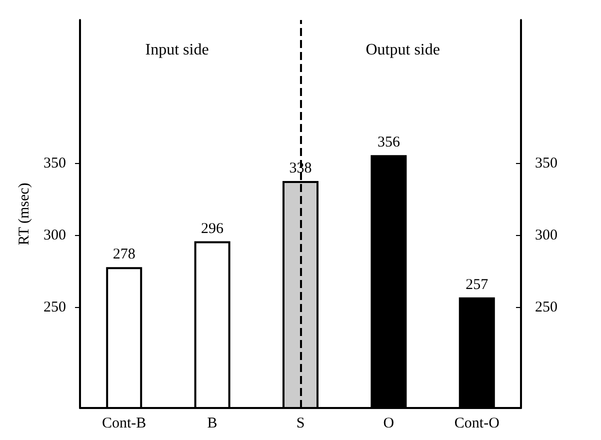 This screenshot has height=440, width=601. I want to click on y2-tick-label: 350, so click(546, 164).